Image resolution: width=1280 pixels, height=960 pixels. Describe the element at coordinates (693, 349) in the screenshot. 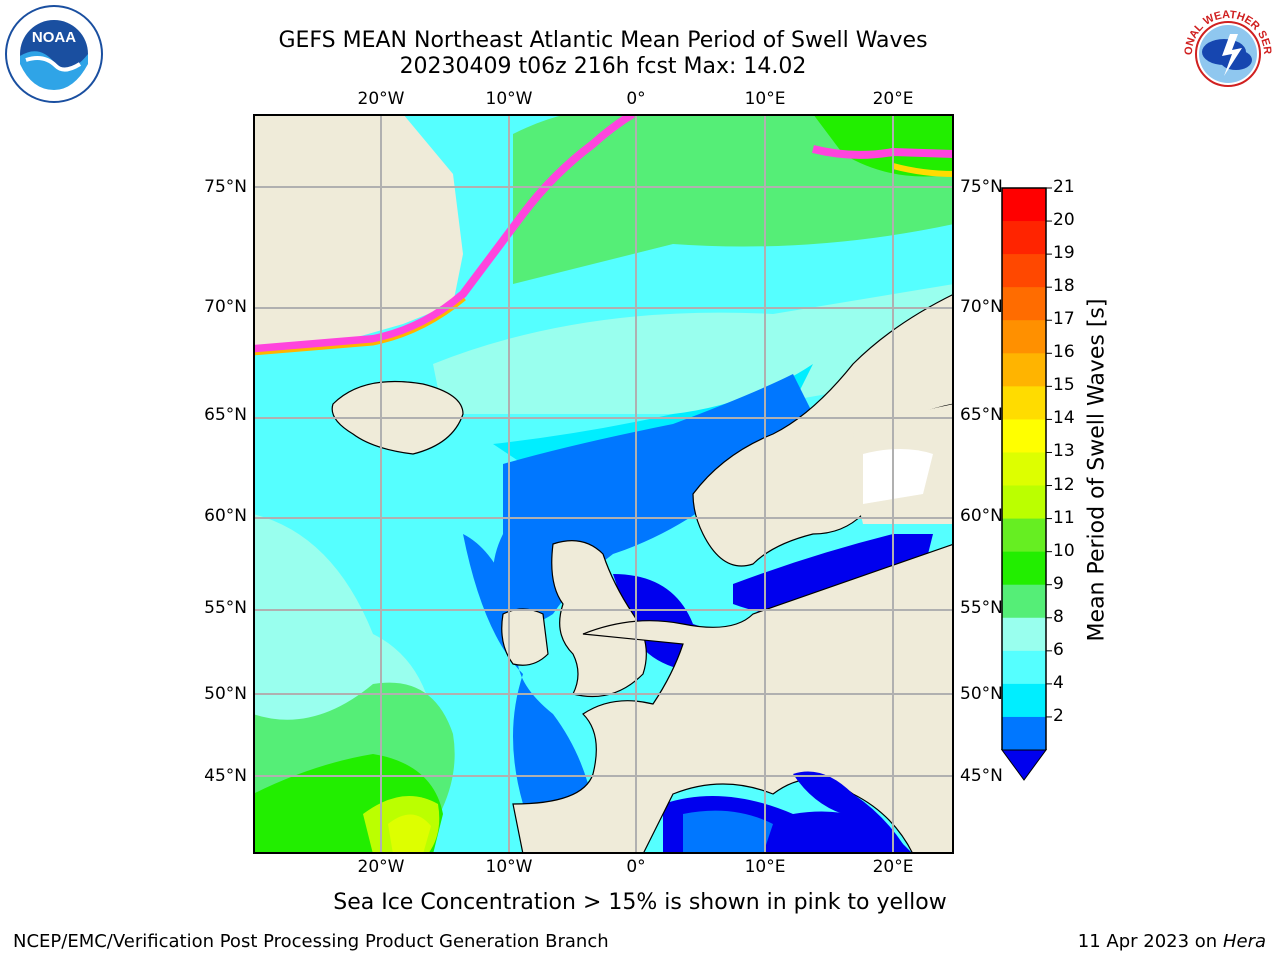

I see `zone-8-9s-north` at that location.